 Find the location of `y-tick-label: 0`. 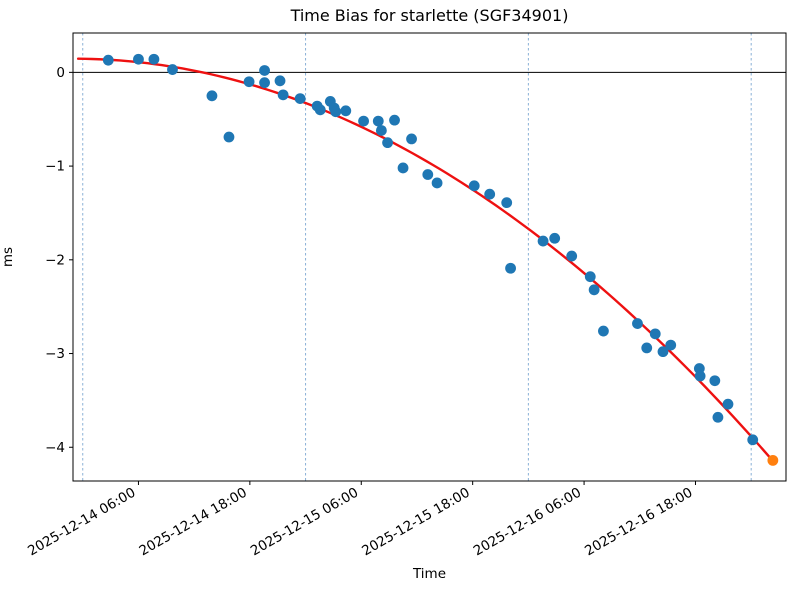

y-tick-label: 0 is located at coordinates (60, 73).